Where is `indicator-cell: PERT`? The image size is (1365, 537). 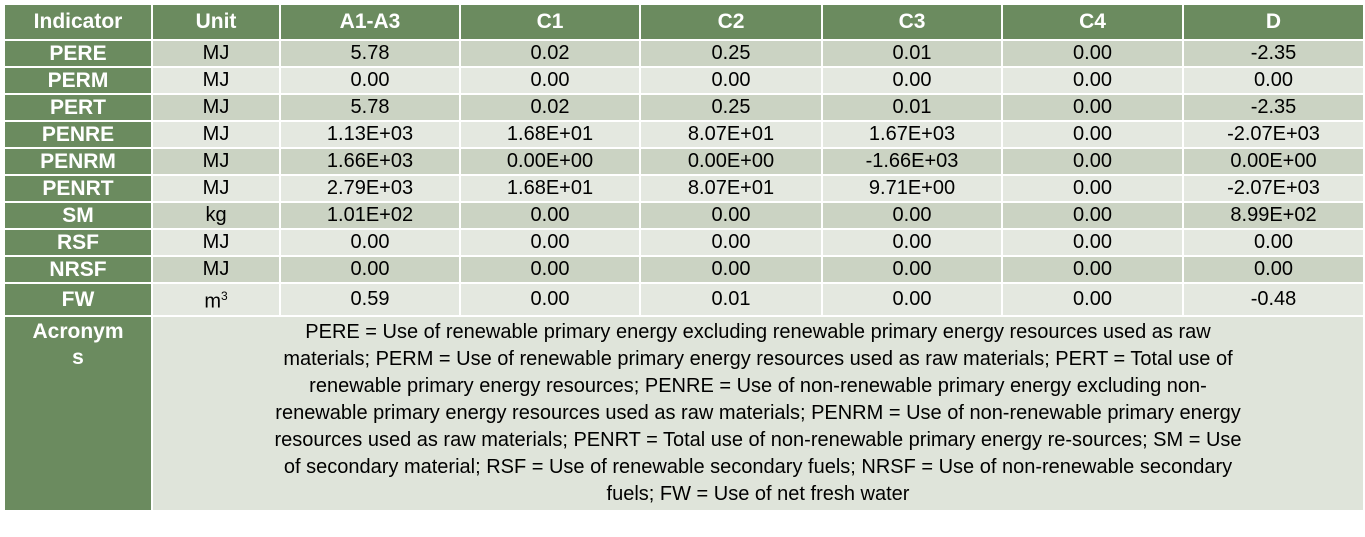 indicator-cell: PERT is located at coordinates (78, 107).